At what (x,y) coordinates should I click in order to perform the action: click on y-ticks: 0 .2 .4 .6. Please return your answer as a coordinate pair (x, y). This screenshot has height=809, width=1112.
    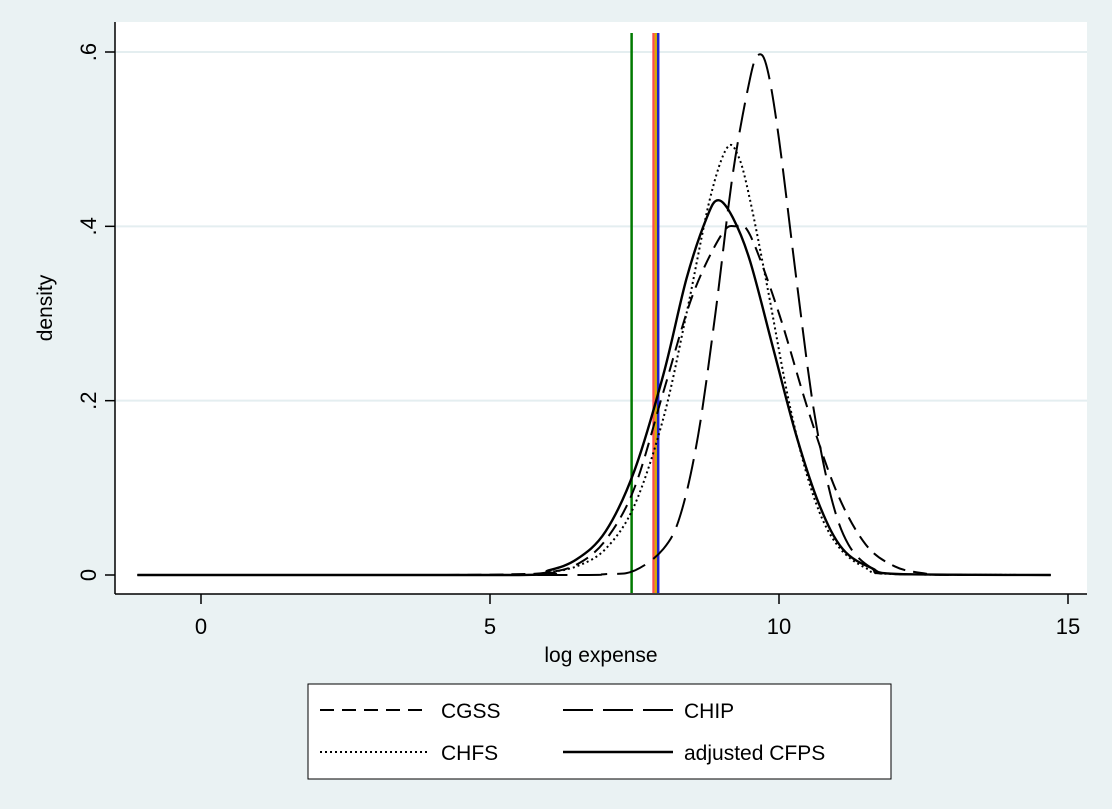
    Looking at the image, I should click on (95, 312).